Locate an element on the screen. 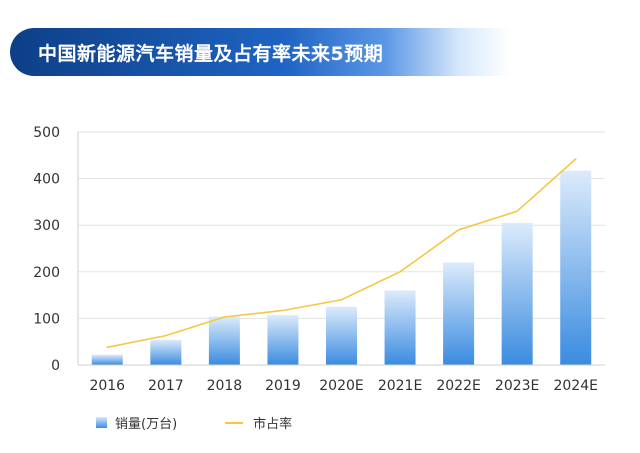  legend-line-swatch is located at coordinates (234, 422).